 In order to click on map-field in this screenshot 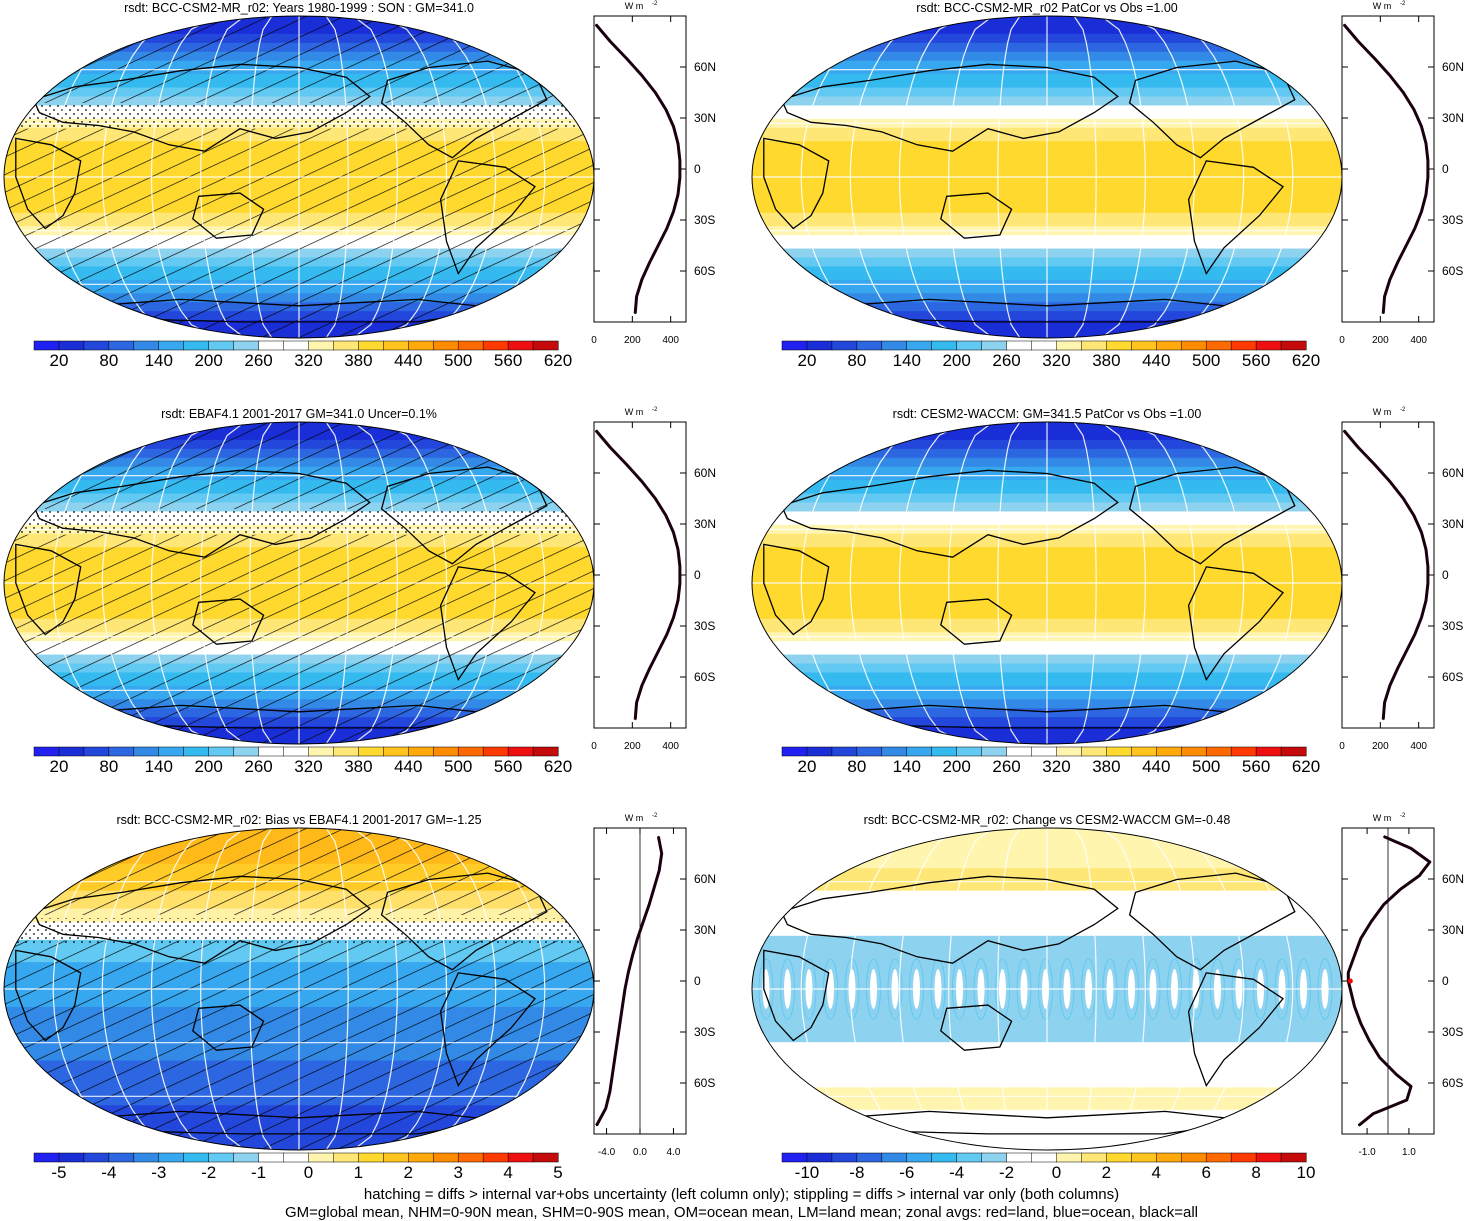, I will do `click(299, 989)`.